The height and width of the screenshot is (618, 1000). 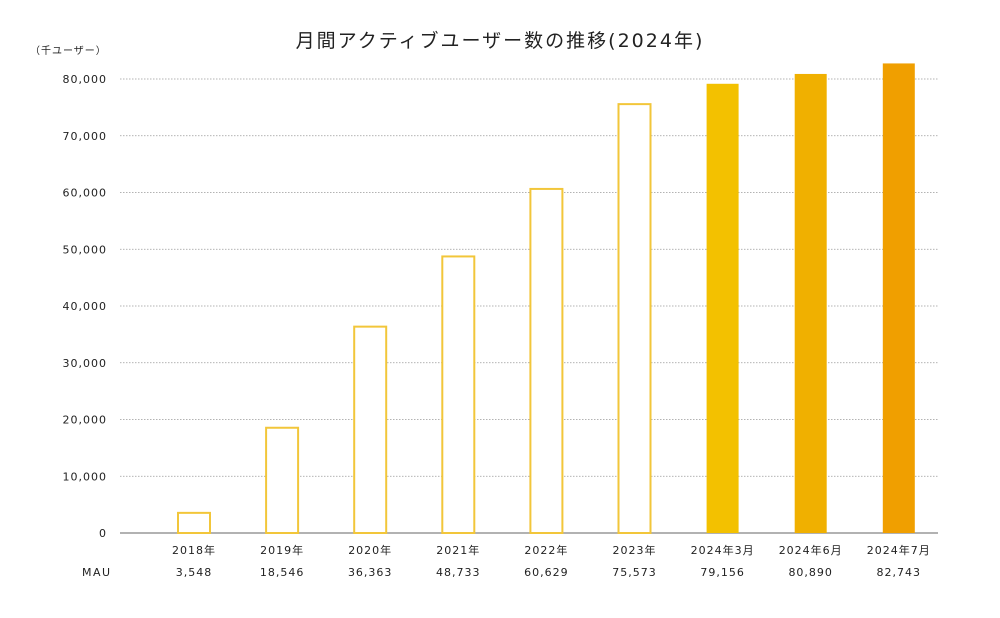 I want to click on y-tick-label: 20,000, so click(x=85, y=420).